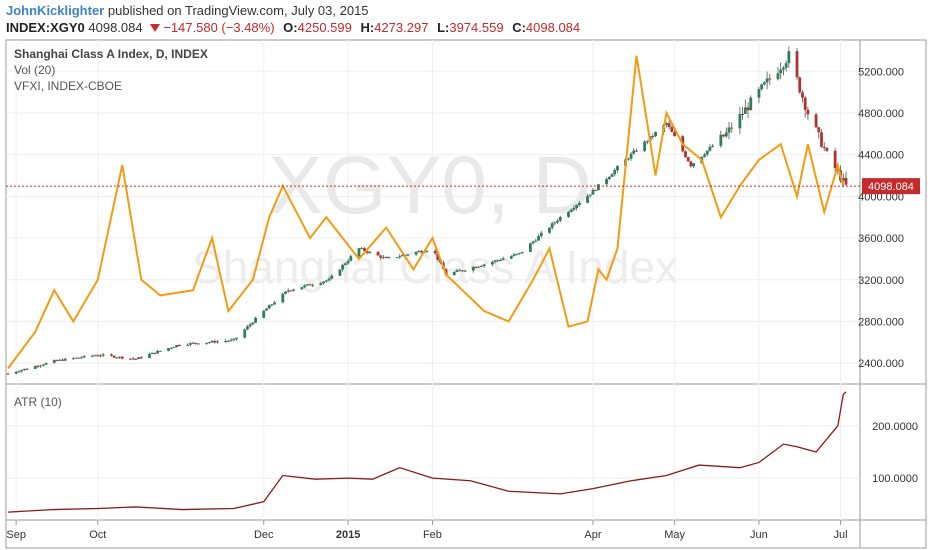 Image resolution: width=932 pixels, height=550 pixels. I want to click on time-tick-label: Jun, so click(759, 535).